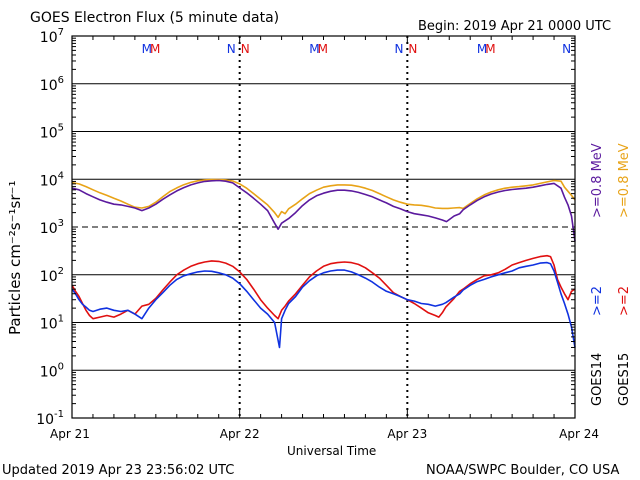 The height and width of the screenshot is (480, 640). Describe the element at coordinates (357, 49) in the screenshot. I see `orbit-markers: MM N N MM N N MM N` at that location.